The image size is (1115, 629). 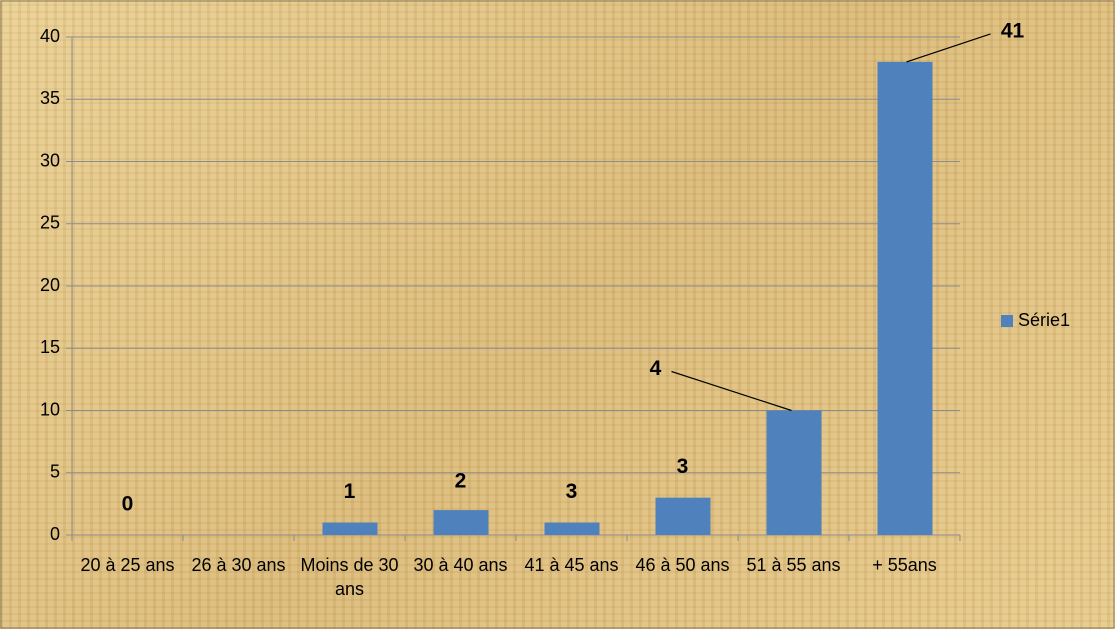 What do you see at coordinates (50, 285) in the screenshot?
I see `y-tick-label: 20` at bounding box center [50, 285].